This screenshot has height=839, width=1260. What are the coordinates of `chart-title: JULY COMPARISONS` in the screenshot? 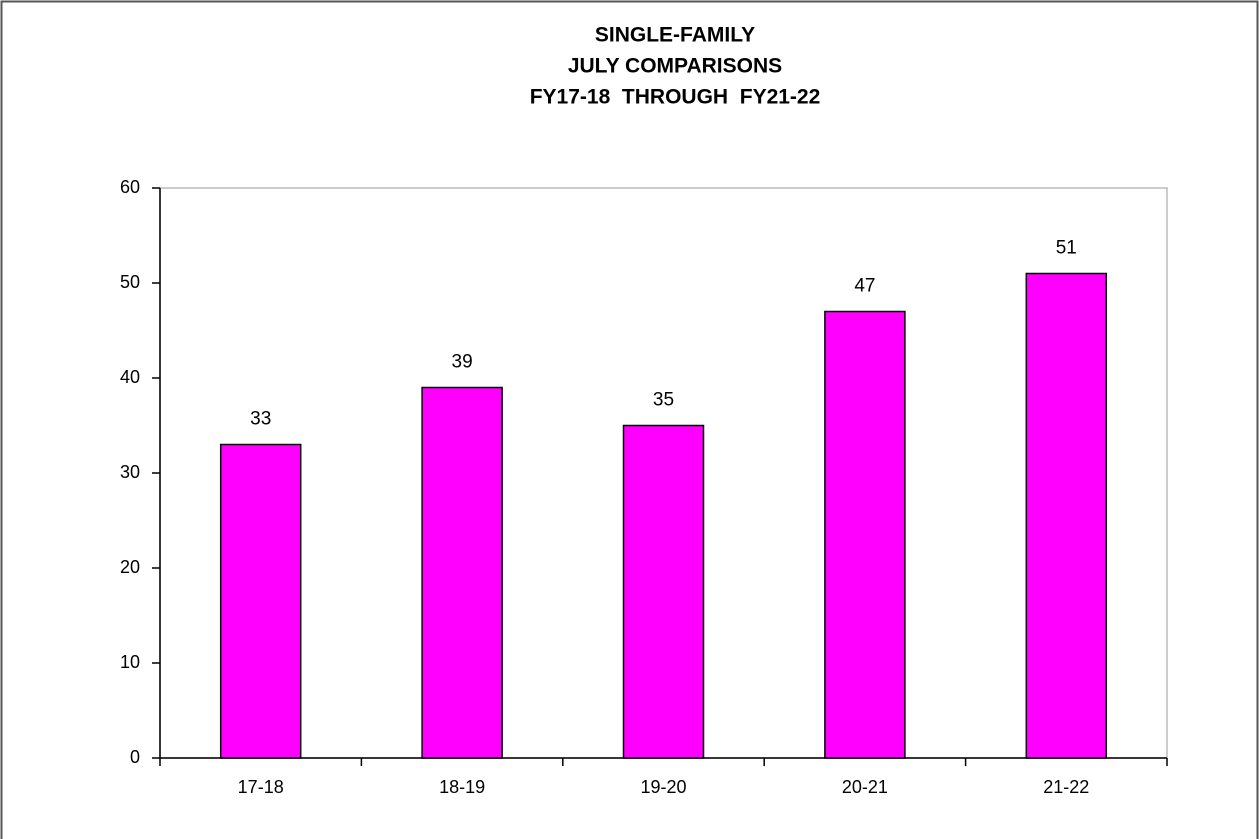 It's located at (675, 66).